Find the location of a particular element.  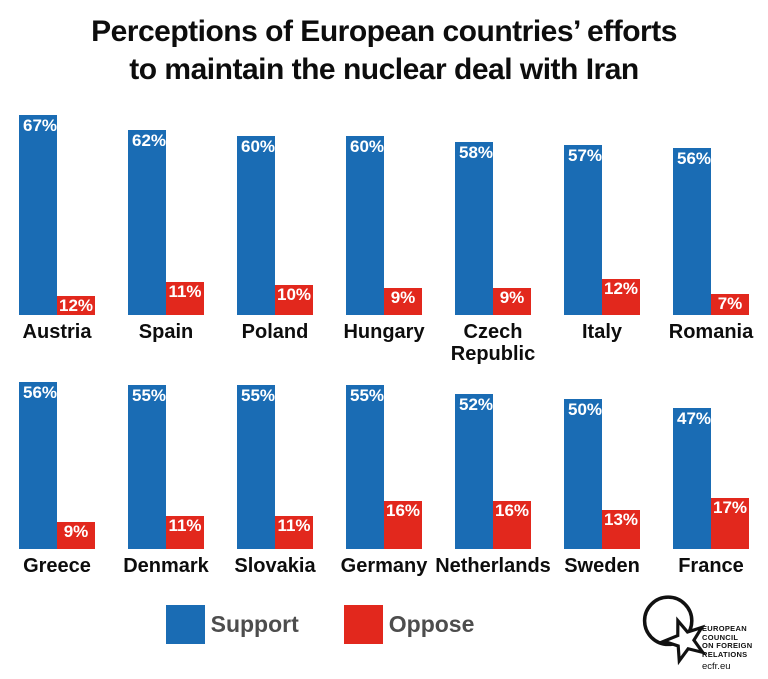

country-group: 52% 16% Netherlands is located at coordinates (493, 479).